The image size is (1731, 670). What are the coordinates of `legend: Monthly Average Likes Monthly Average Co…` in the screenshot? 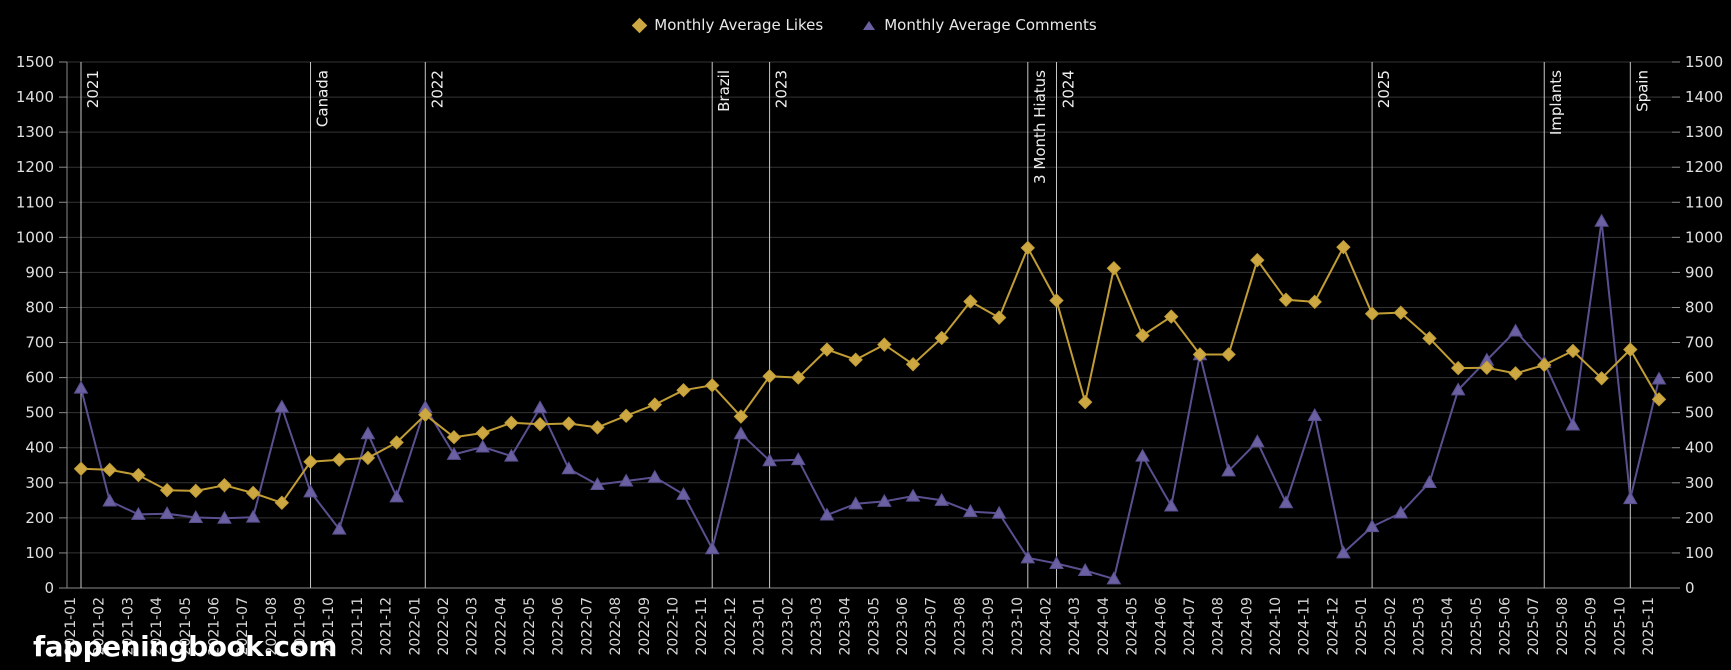 It's located at (865, 25).